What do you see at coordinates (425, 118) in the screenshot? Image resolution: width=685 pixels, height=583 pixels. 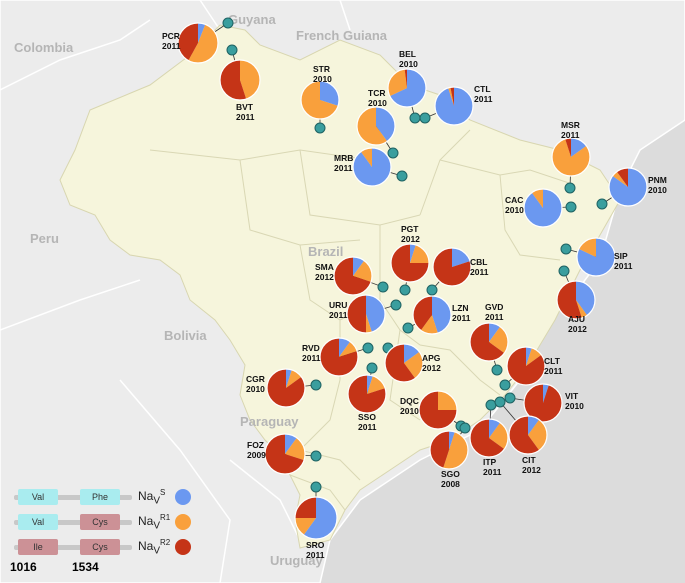 I see `site-marker-ctl` at bounding box center [425, 118].